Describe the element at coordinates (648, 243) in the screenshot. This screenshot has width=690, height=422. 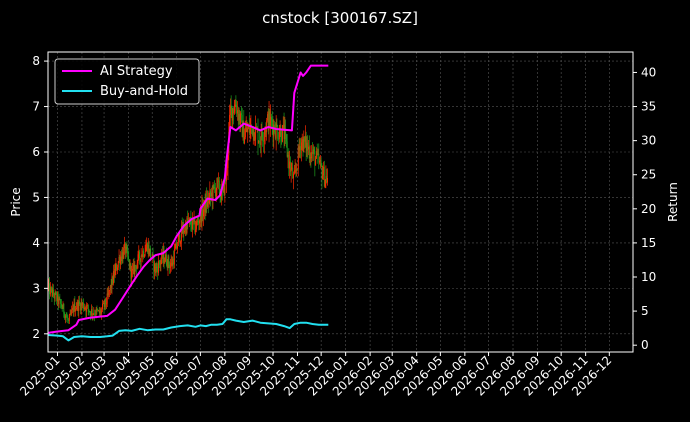
I see `y-right-tick-label: 15` at that location.